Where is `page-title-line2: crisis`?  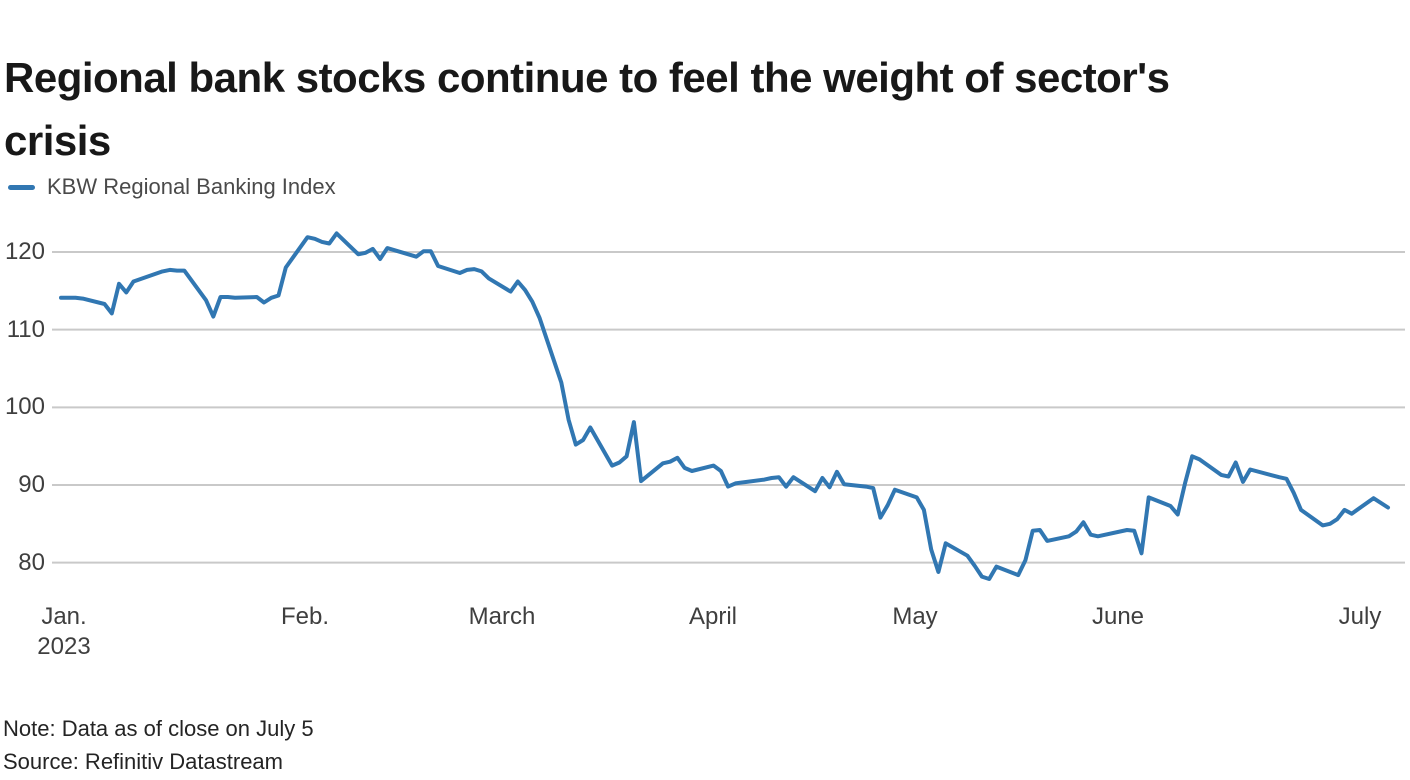
page-title-line2: crisis is located at coordinates (57, 141).